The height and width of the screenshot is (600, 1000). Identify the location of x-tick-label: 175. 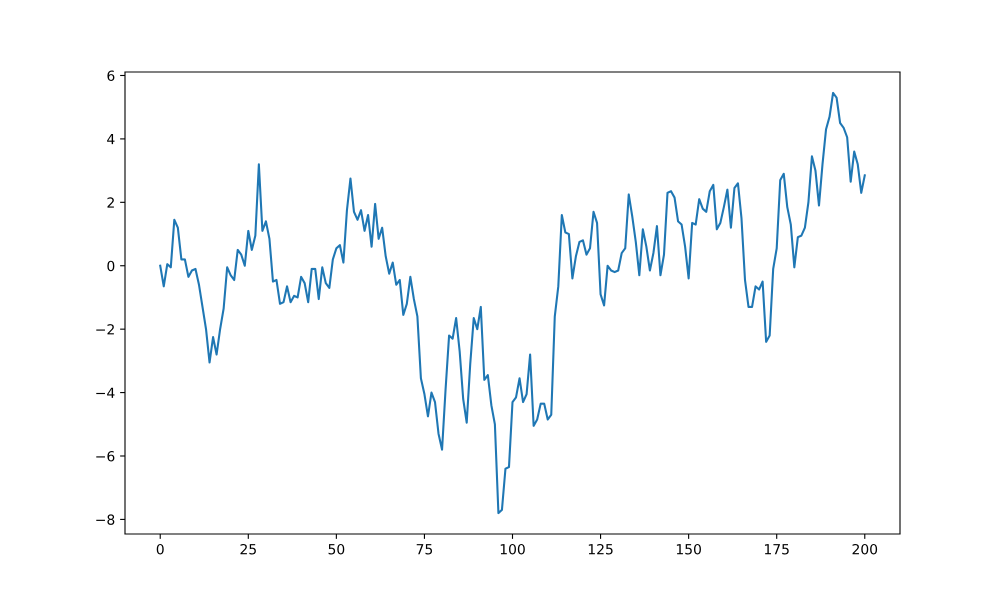
(776, 549).